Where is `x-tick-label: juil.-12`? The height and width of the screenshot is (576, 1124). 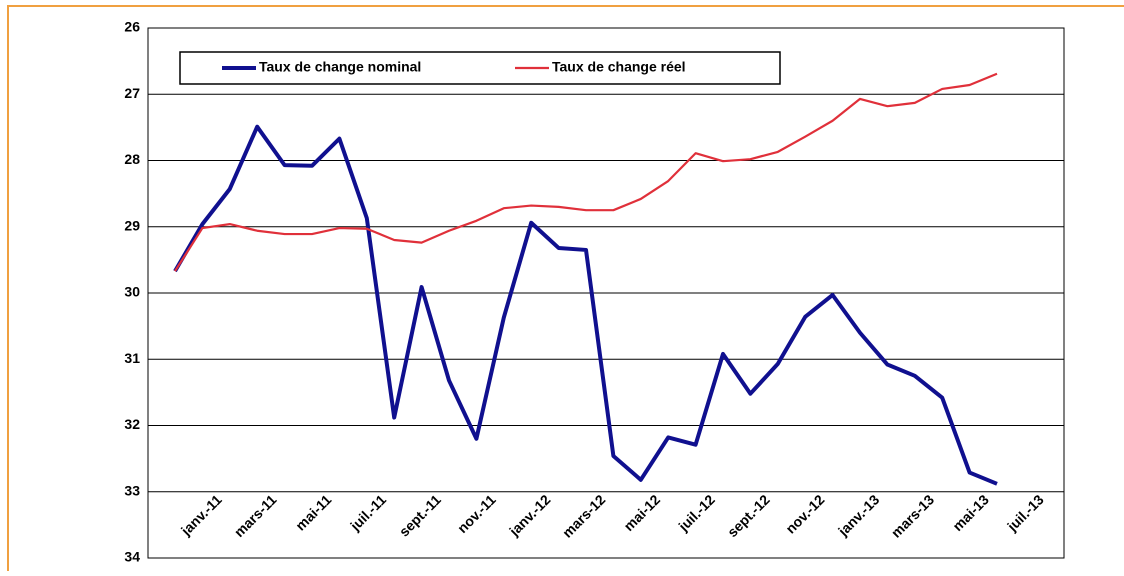
x-tick-label: juil.-12 is located at coordinates (697, 513).